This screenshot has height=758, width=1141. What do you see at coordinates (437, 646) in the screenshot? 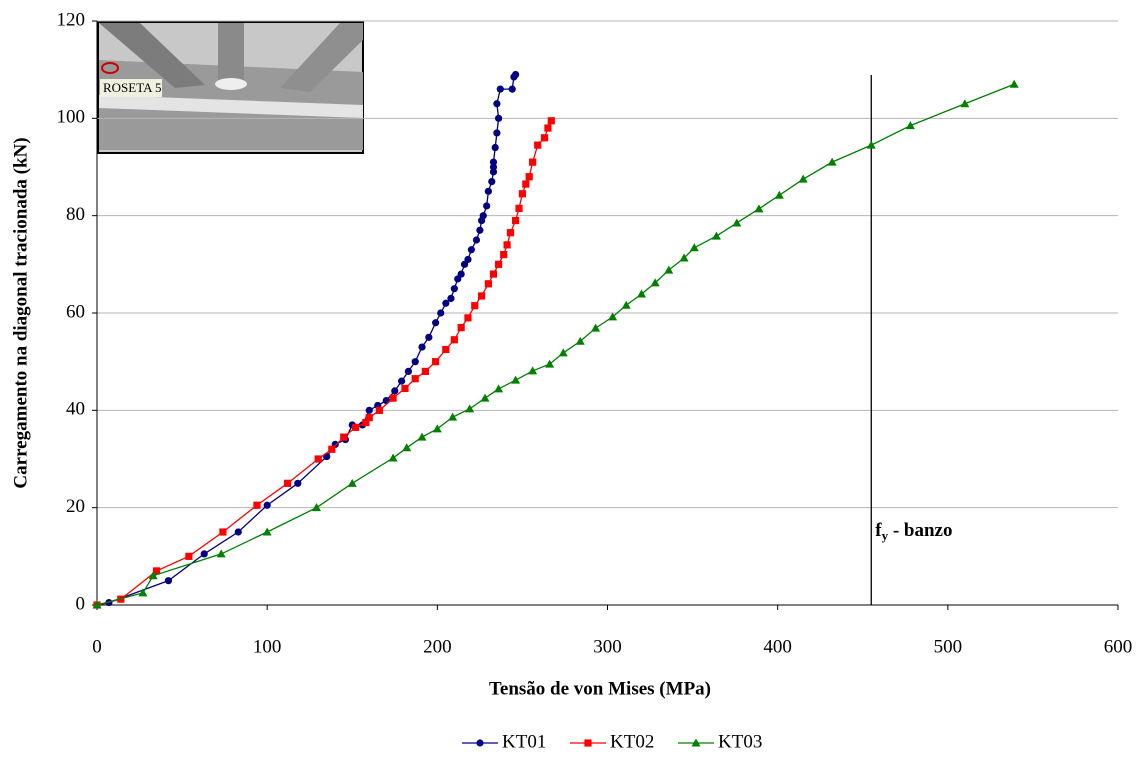
I see `x-tick-label: 200` at bounding box center [437, 646].